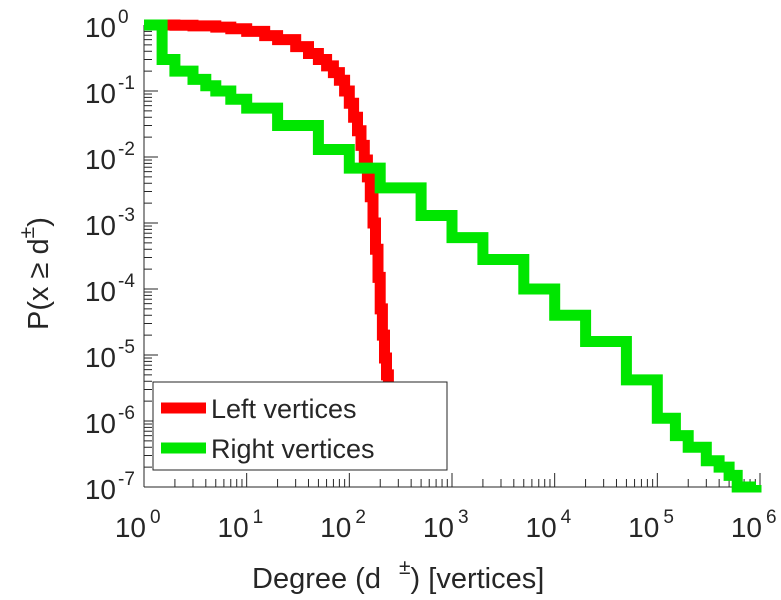 This screenshot has width=781, height=600. I want to click on y-tick-exponent: -6, so click(126, 413).